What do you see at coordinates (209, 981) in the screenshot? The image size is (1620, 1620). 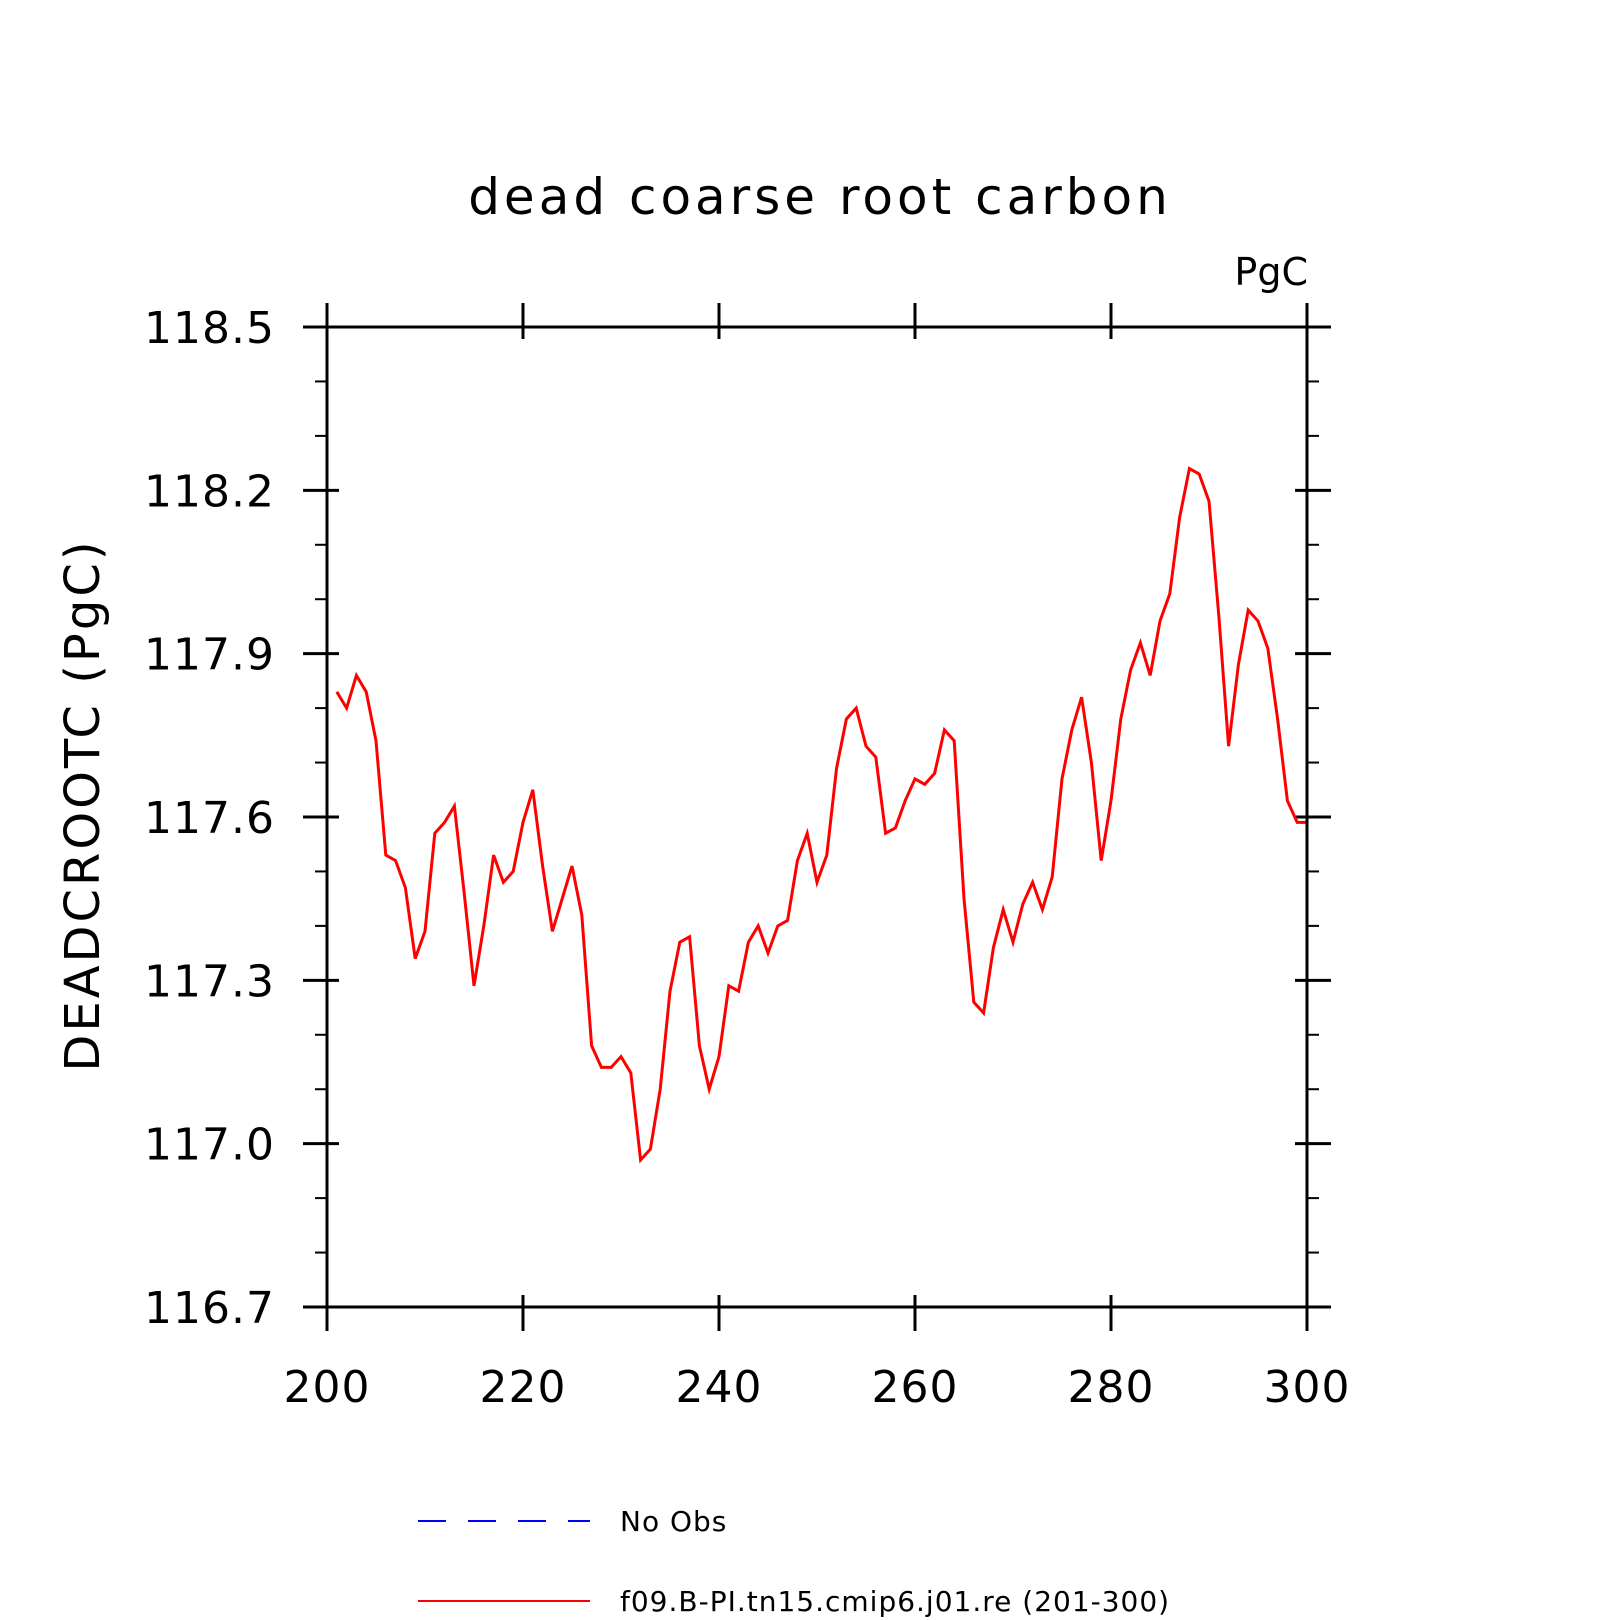 I see `y-tick-label: 117.3` at bounding box center [209, 981].